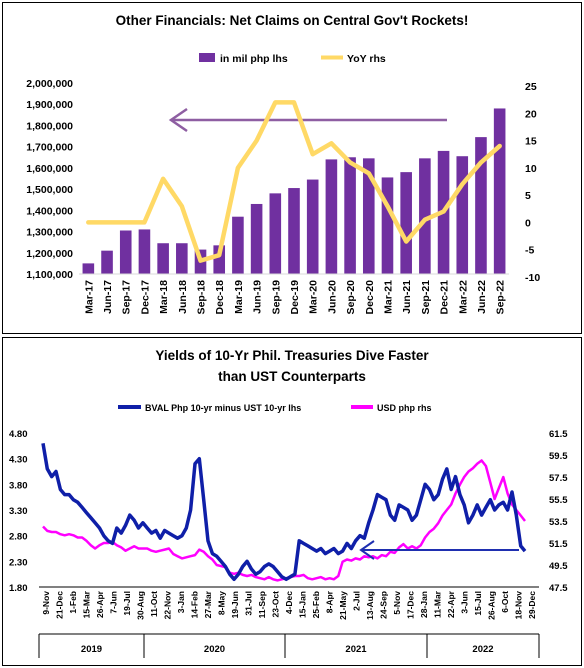 The image size is (584, 668). I want to click on left-tick-label: 1,200,000, so click(49, 254).